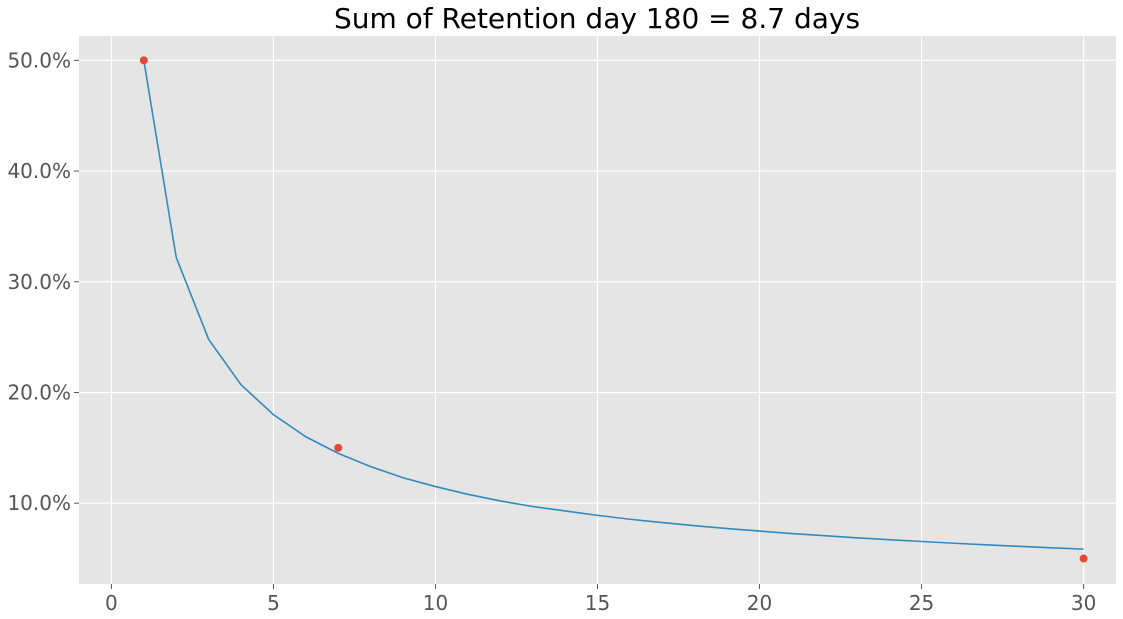 The height and width of the screenshot is (619, 1123). Describe the element at coordinates (597, 18) in the screenshot. I see `chart-title: Sum of Retention day 180 = 8.7 days` at that location.